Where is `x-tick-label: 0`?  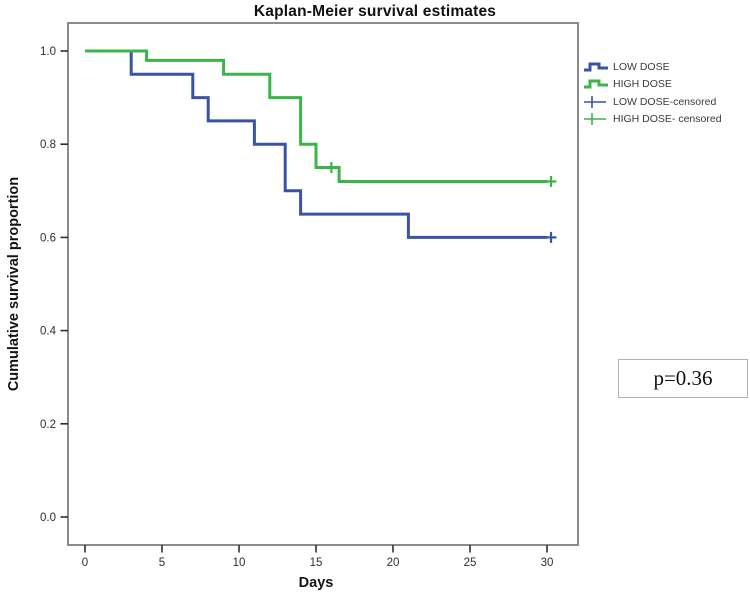 x-tick-label: 0 is located at coordinates (85, 563).